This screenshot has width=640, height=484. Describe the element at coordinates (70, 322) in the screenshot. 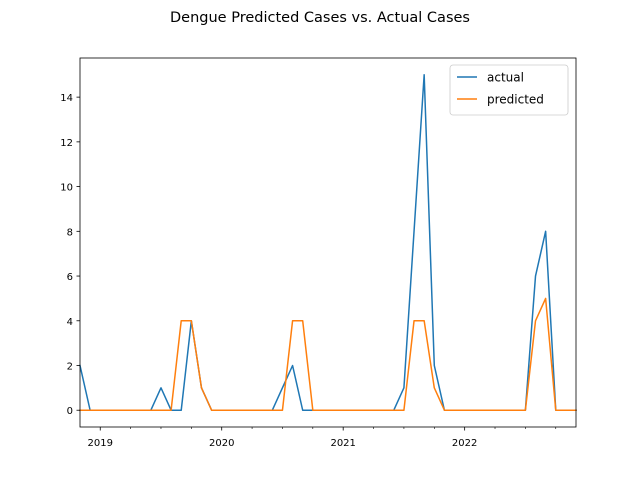

I see `y-tick-label: 4` at that location.